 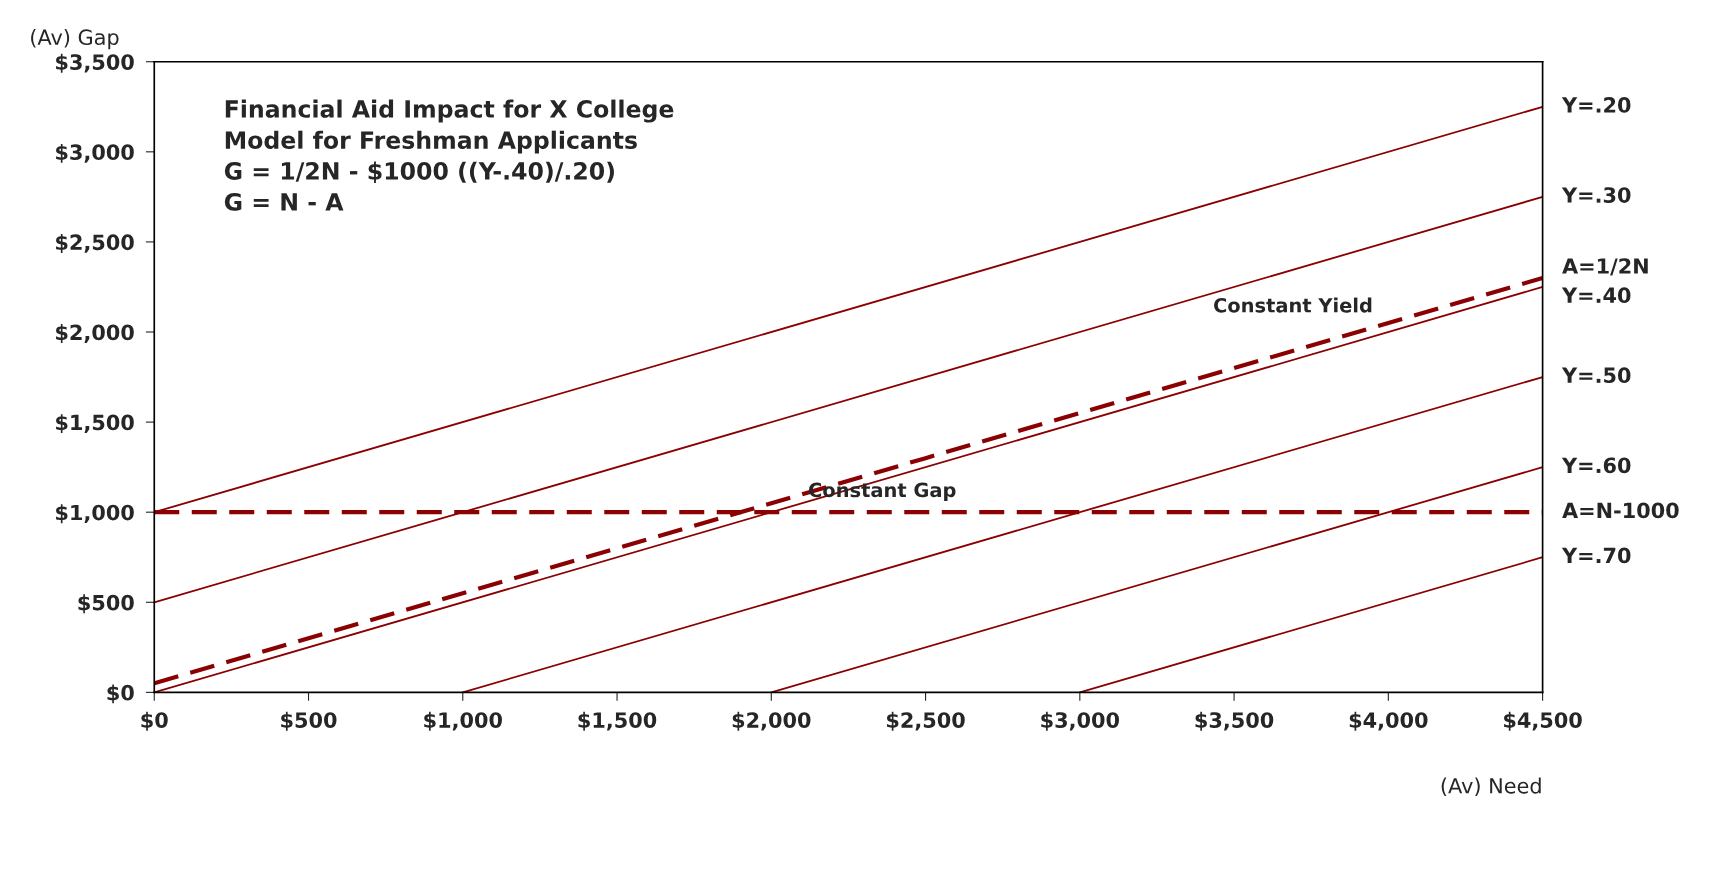 I want to click on series-label: Y=.20, so click(x=1596, y=105).